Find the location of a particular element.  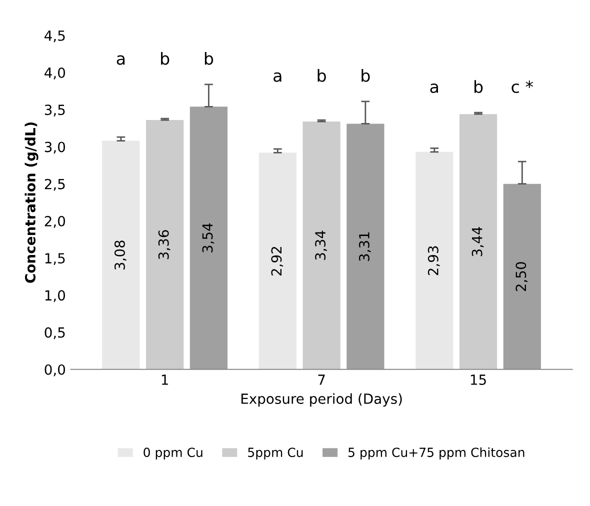

data-label: 3,36 is located at coordinates (164, 245).